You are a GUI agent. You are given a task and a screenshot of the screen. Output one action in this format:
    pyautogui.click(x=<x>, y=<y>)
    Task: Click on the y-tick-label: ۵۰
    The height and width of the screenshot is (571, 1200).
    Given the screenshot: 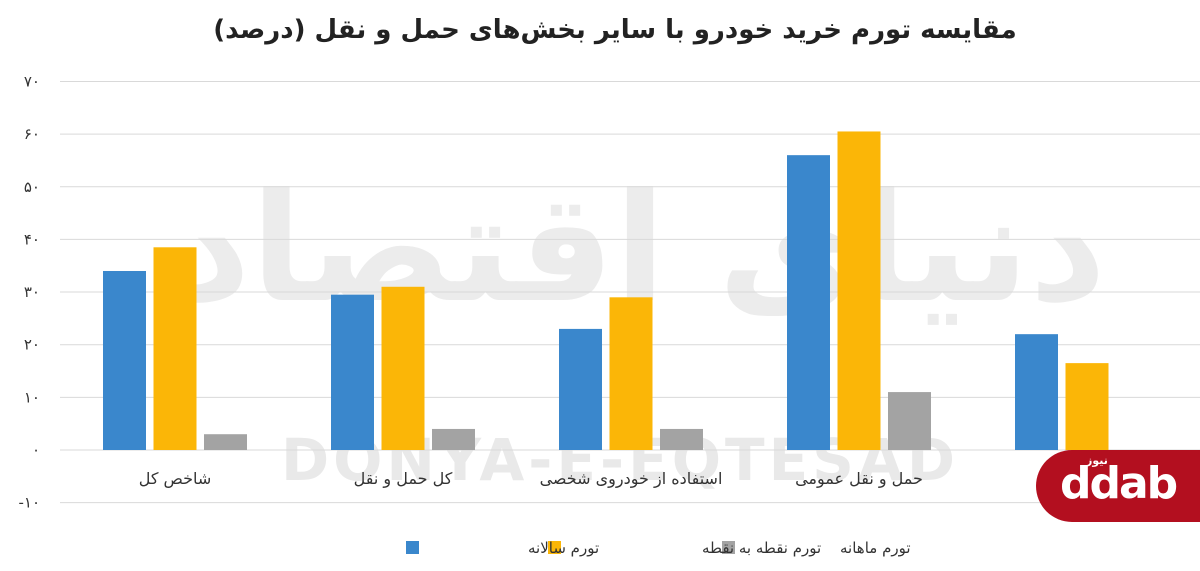 What is the action you would take?
    pyautogui.click(x=32, y=187)
    